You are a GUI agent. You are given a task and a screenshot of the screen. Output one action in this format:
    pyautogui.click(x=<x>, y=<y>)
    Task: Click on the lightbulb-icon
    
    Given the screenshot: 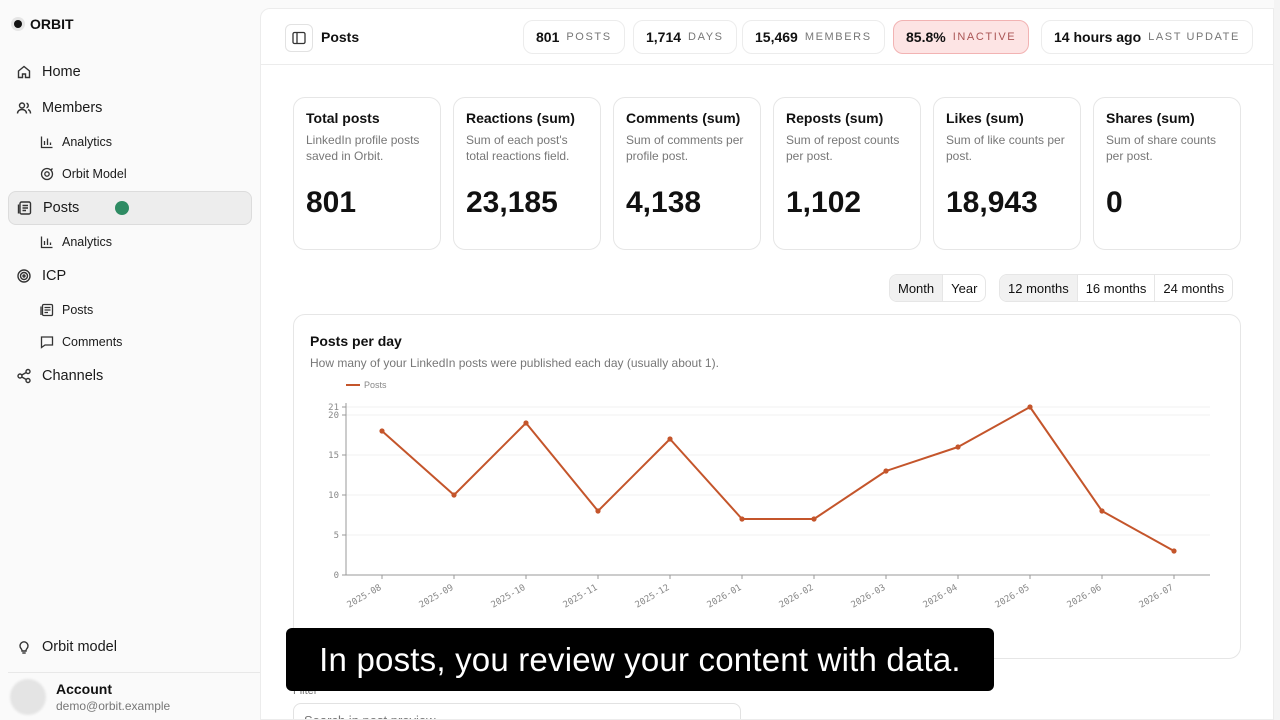 What is the action you would take?
    pyautogui.click(x=24, y=647)
    